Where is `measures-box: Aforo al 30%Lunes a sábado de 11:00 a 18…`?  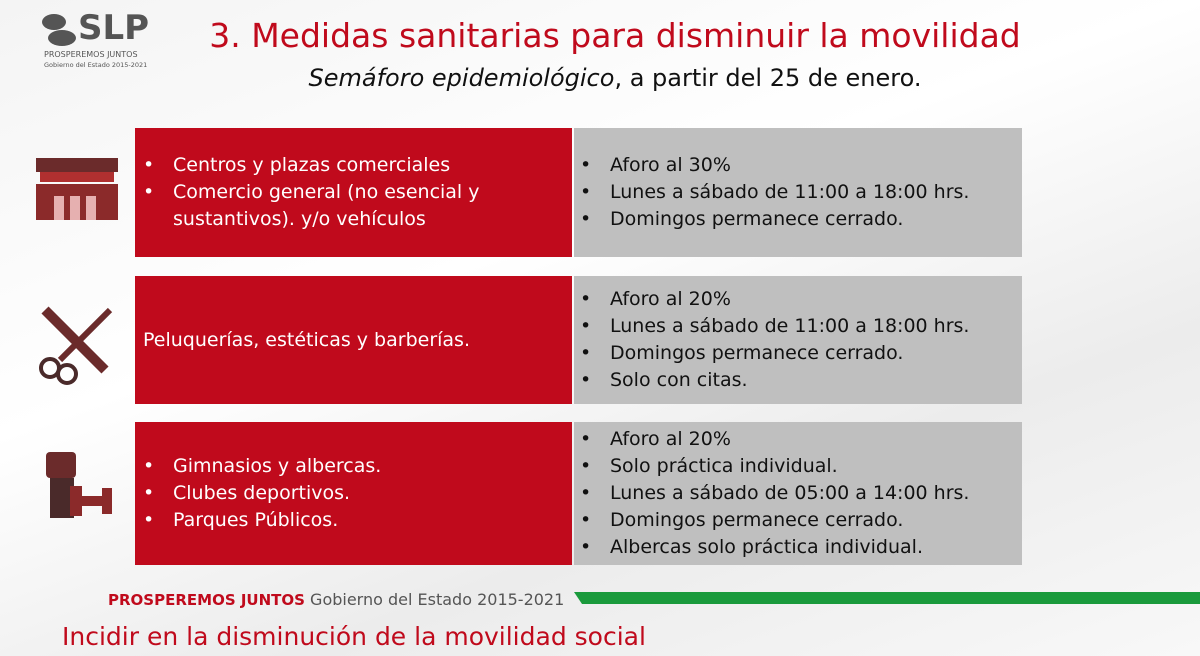 measures-box: Aforo al 30%Lunes a sábado de 11:00 a 18… is located at coordinates (798, 192).